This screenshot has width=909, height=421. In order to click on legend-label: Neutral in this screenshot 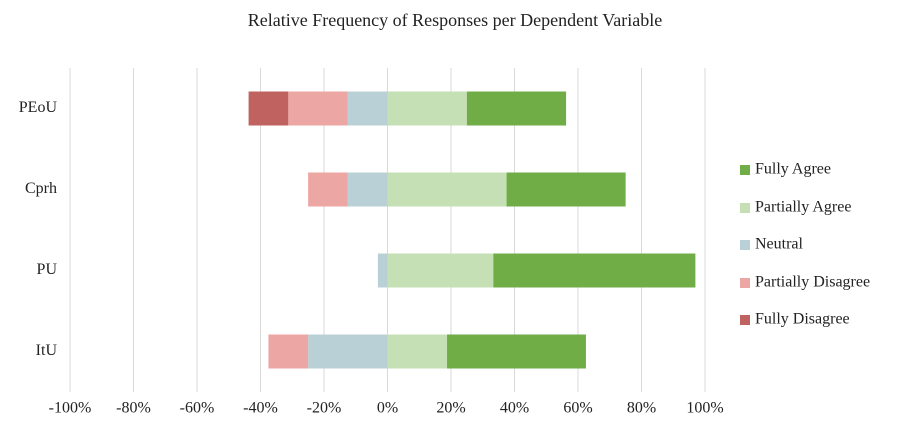, I will do `click(779, 244)`.